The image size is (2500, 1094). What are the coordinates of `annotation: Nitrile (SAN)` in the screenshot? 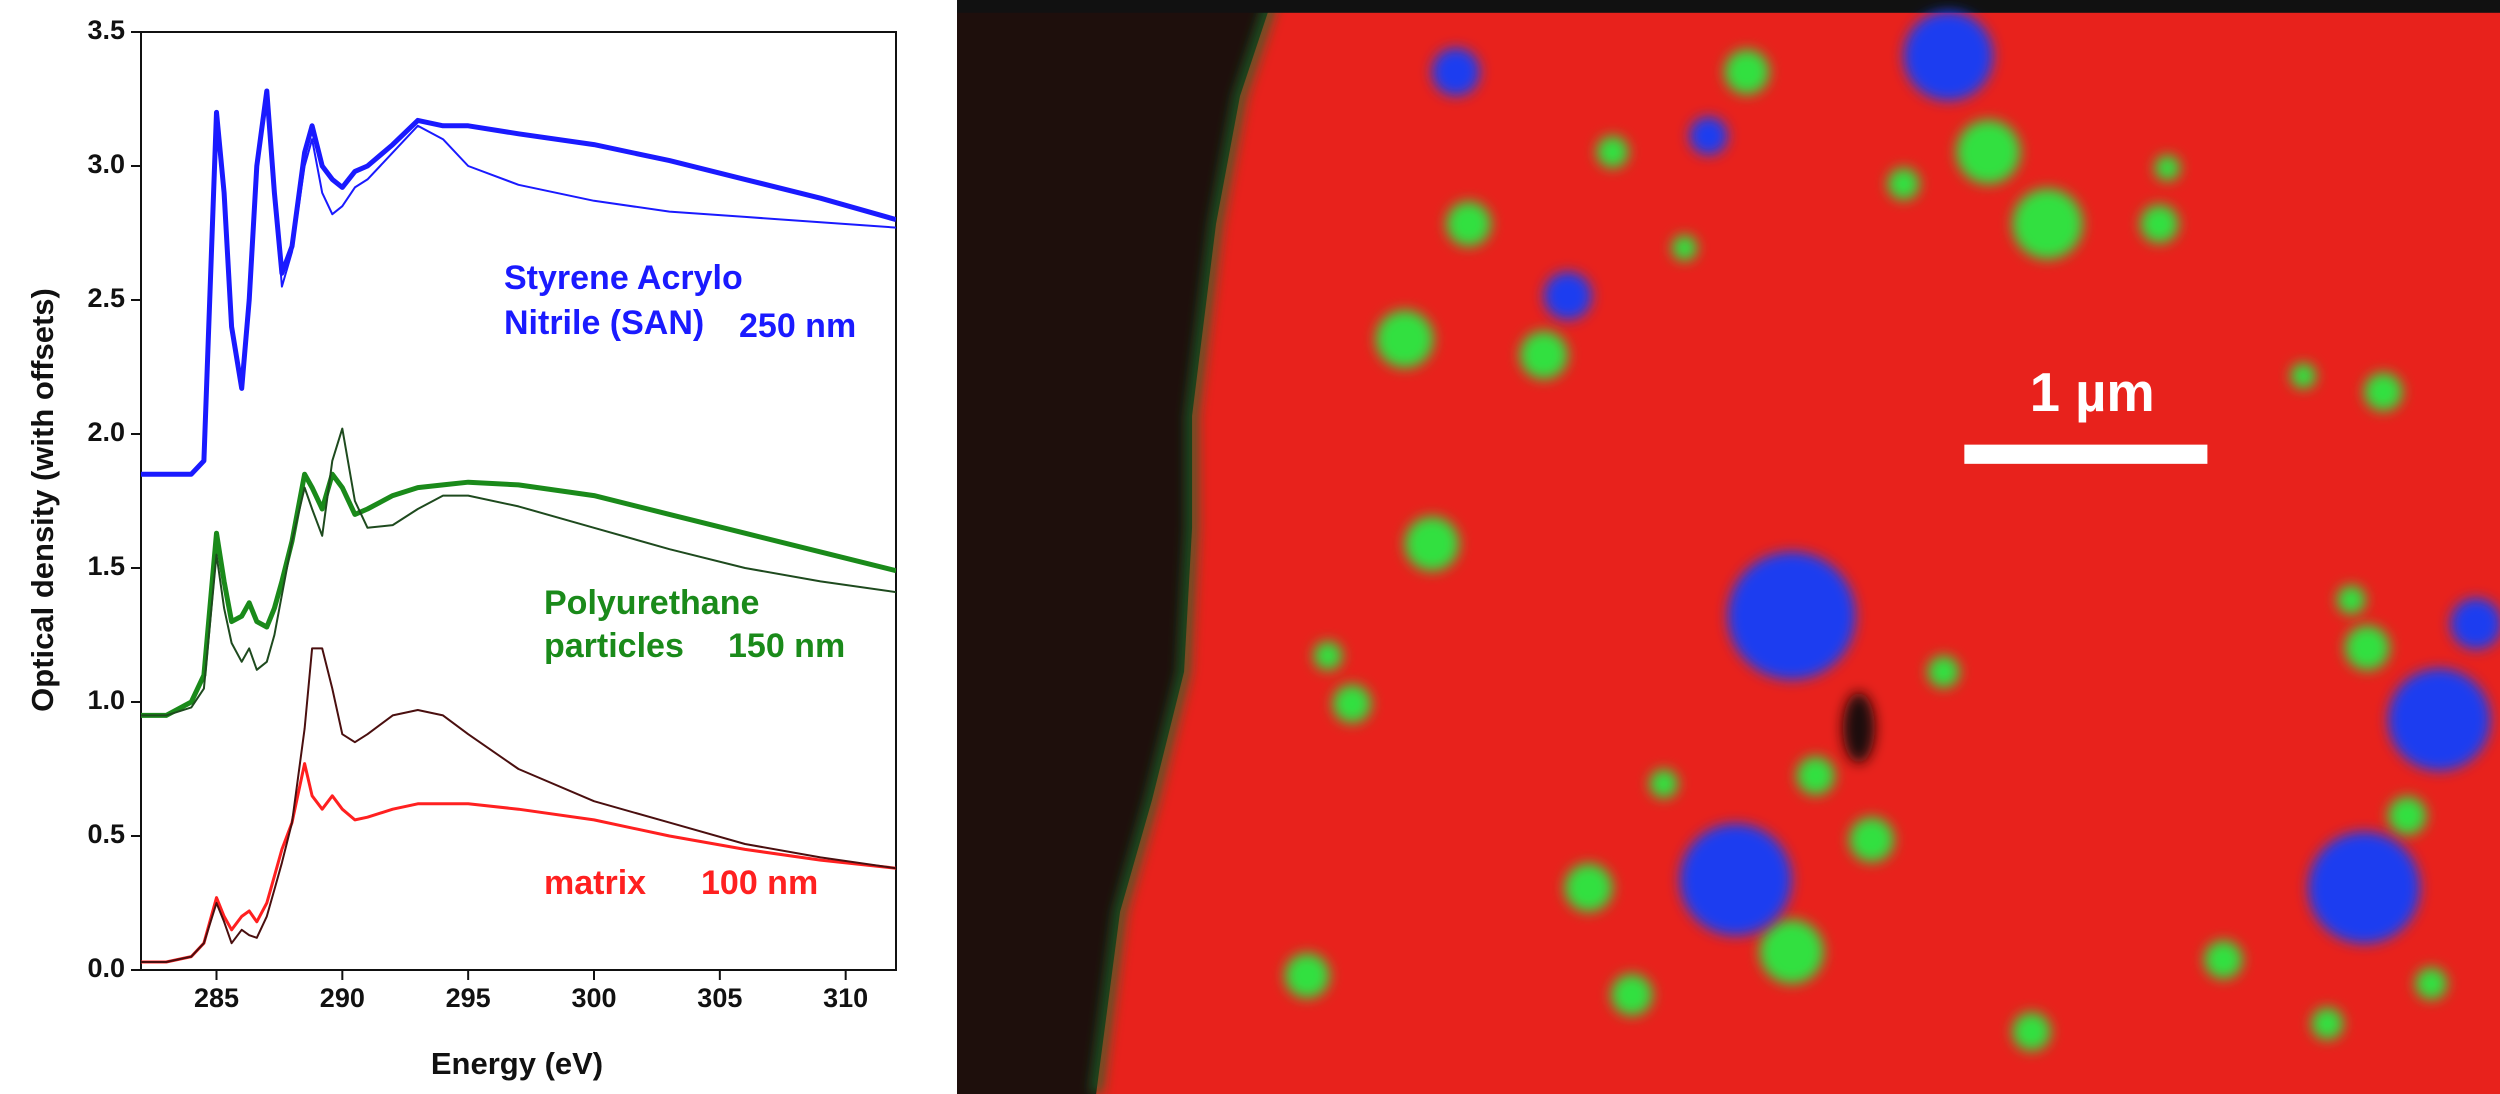 It's located at (604, 323).